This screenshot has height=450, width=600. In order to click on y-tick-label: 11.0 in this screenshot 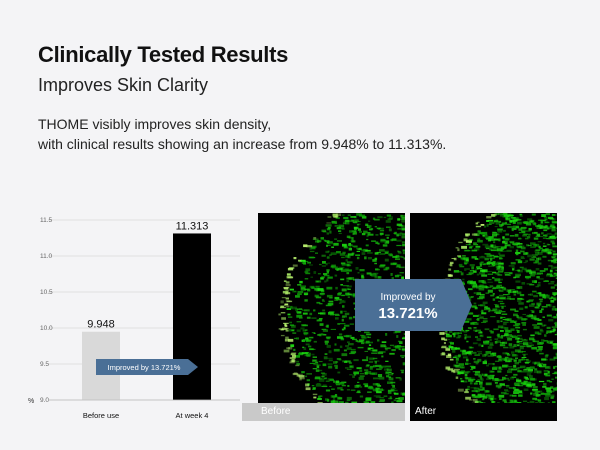, I will do `click(46, 256)`.